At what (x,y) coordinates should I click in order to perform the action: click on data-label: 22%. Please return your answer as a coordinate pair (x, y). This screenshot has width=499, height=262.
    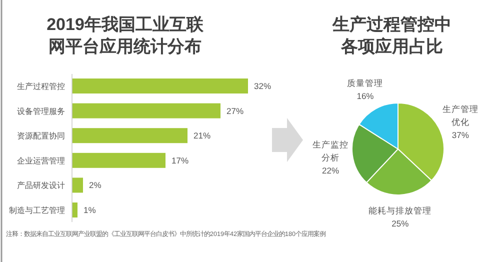
    Looking at the image, I should click on (331, 171).